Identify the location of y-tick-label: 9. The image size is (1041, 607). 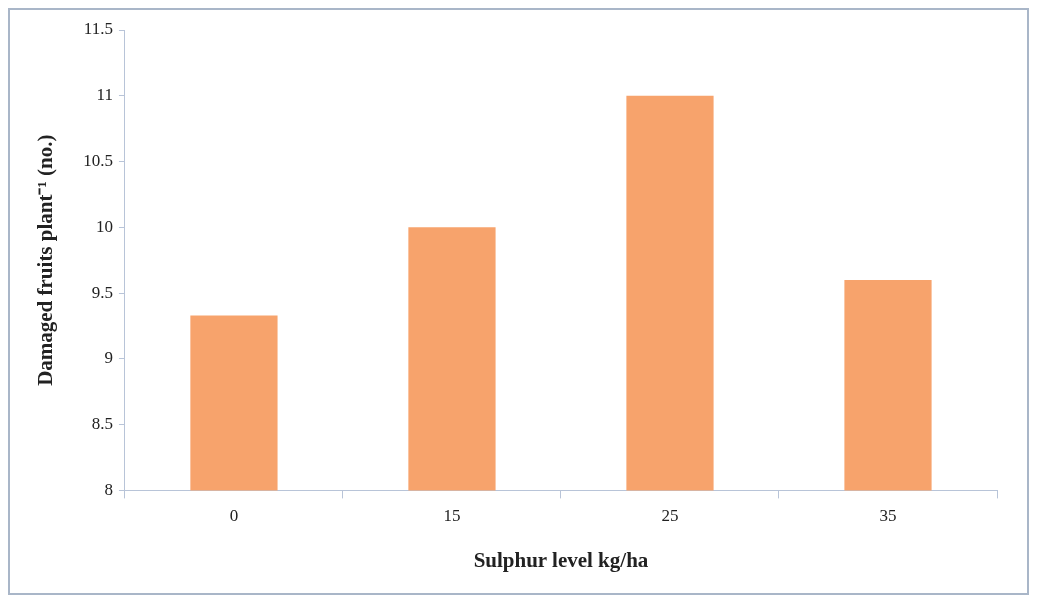
(108, 358).